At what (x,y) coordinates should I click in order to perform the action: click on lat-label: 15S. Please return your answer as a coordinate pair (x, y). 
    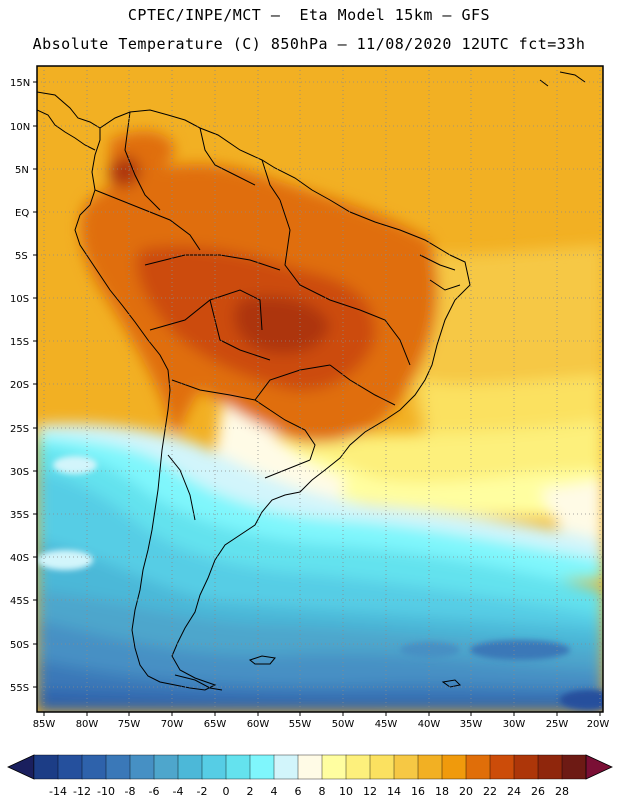
    Looking at the image, I should click on (19, 342).